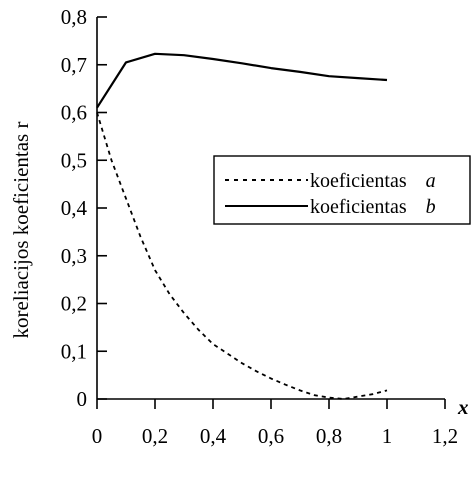 The image size is (476, 480). I want to click on legend-box, so click(342, 190).